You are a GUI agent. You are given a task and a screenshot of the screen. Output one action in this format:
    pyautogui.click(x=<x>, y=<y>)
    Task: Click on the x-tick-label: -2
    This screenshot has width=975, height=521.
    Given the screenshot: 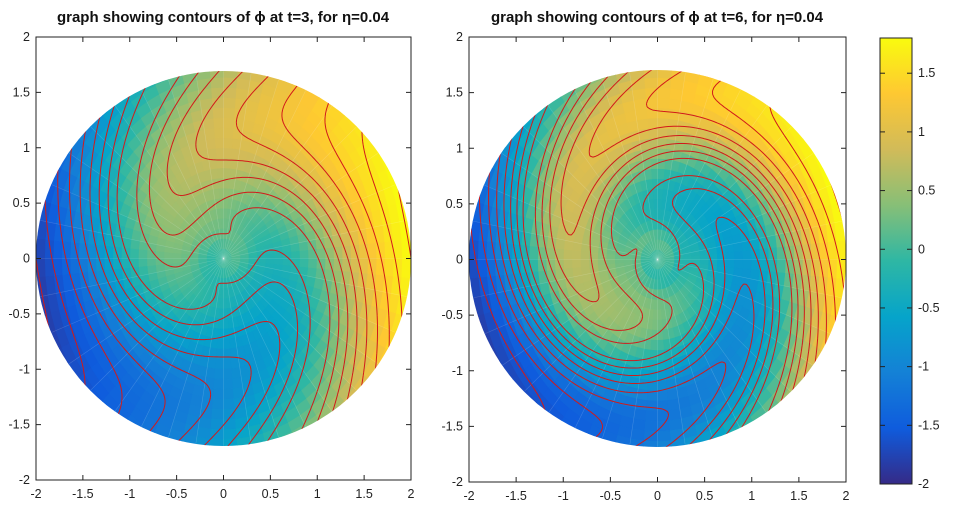 What is the action you would take?
    pyautogui.click(x=468, y=496)
    